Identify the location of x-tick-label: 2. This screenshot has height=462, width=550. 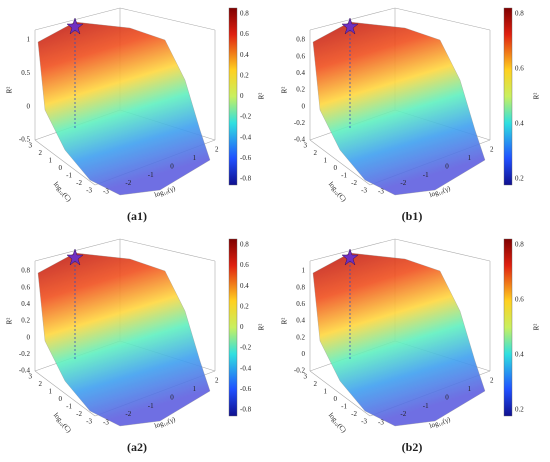
(316, 153).